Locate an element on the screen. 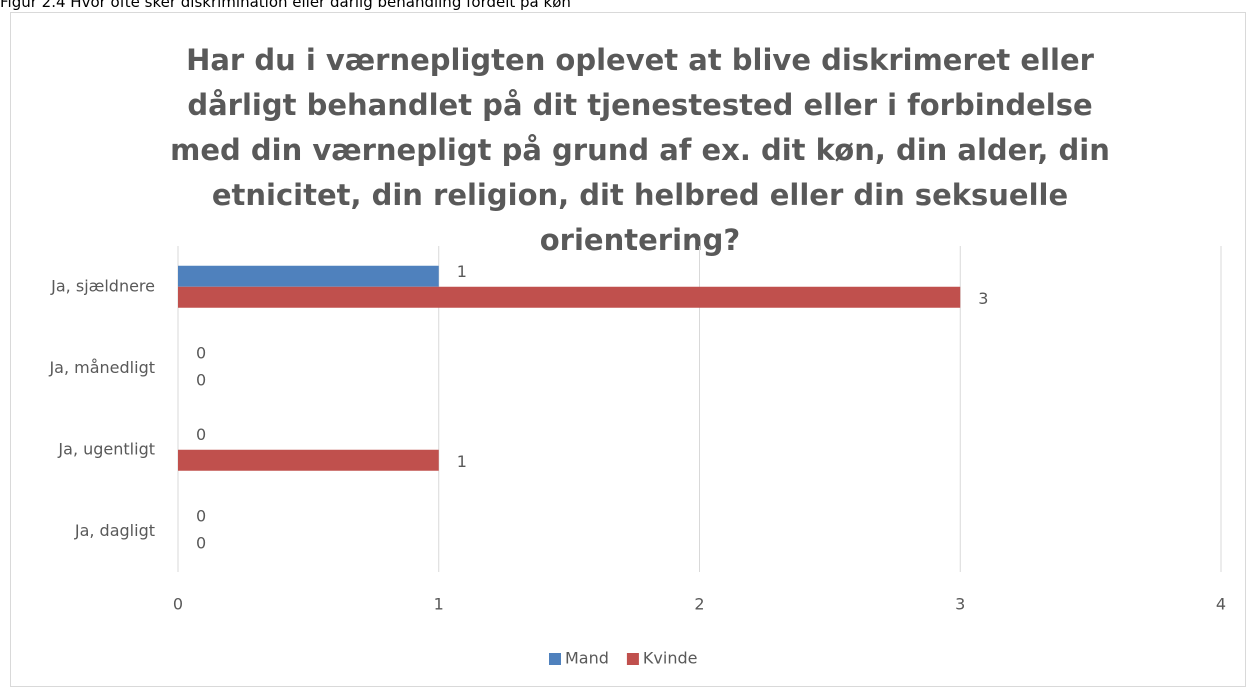 The height and width of the screenshot is (688, 1247). y-tick-label: Ja, ugentligt is located at coordinates (106, 448).